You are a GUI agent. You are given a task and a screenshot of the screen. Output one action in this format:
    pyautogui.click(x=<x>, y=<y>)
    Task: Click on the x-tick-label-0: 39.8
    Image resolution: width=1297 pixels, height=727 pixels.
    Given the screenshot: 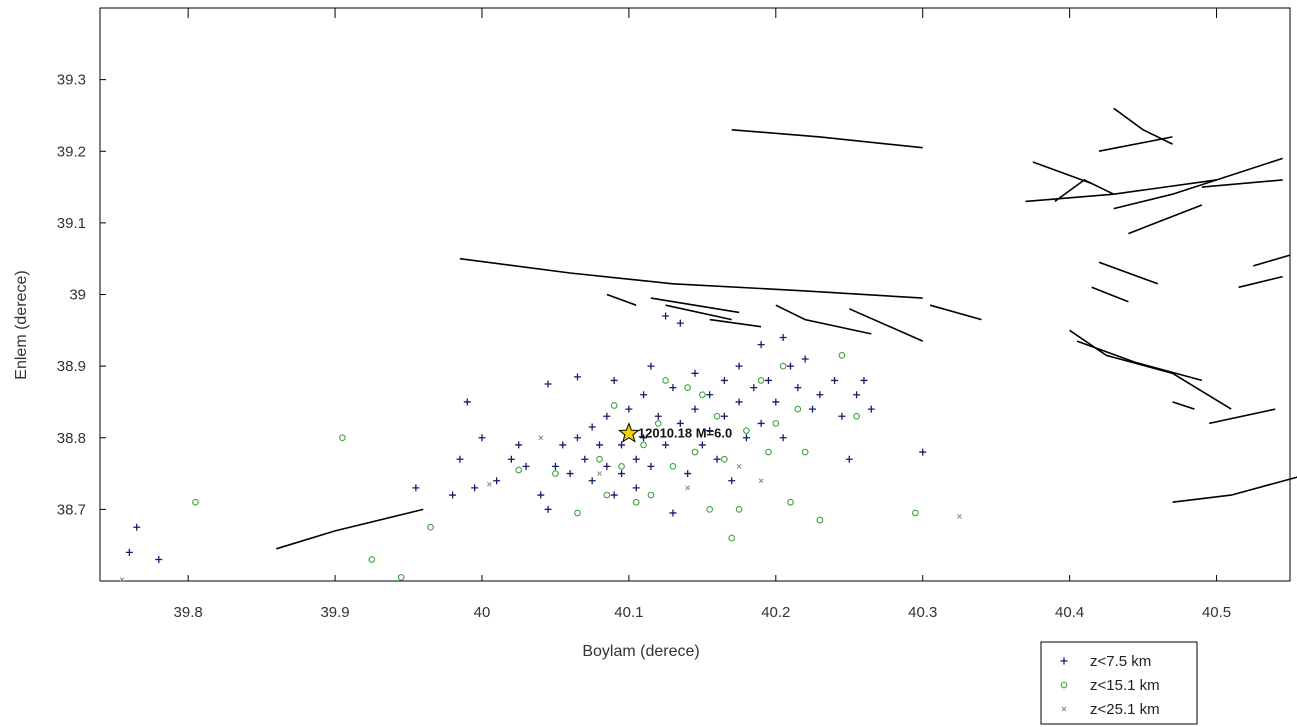 What is the action you would take?
    pyautogui.click(x=188, y=612)
    